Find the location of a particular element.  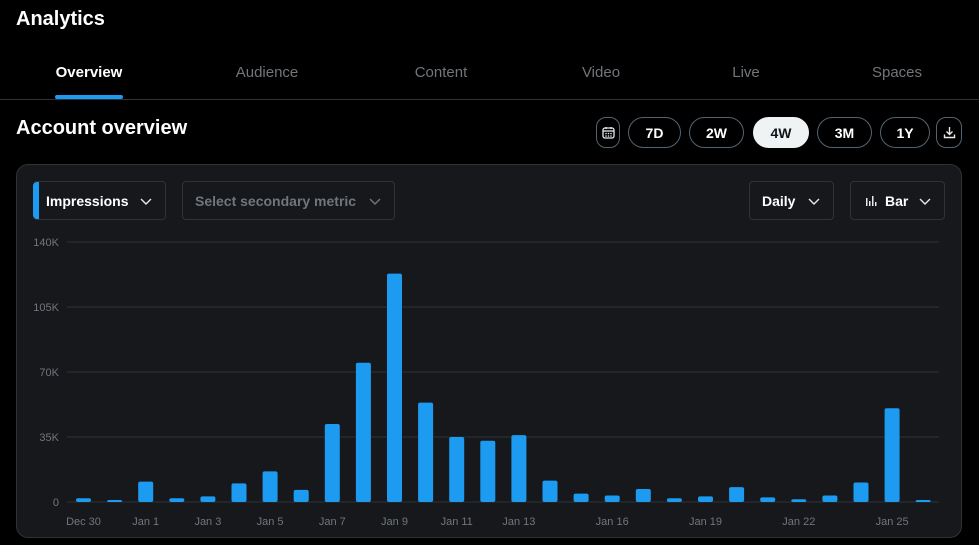

x-tick-label: Jan 5 is located at coordinates (270, 522).